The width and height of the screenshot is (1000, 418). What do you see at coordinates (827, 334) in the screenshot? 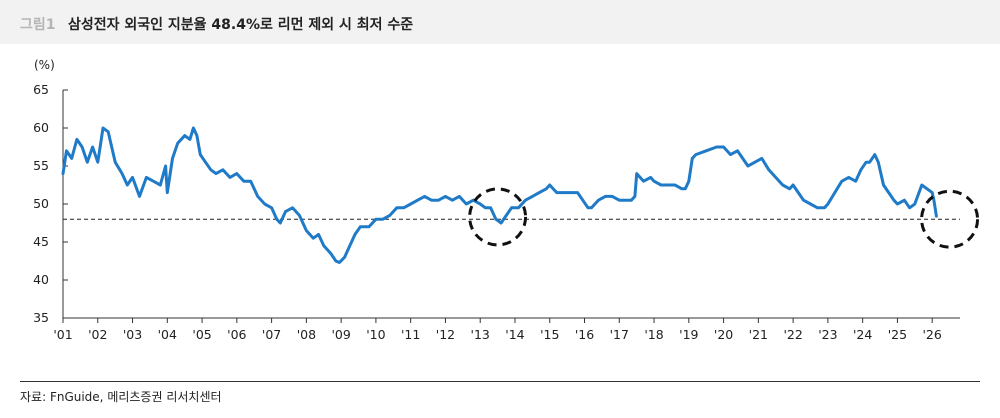
I see `x-tick-label: '23` at bounding box center [827, 334].